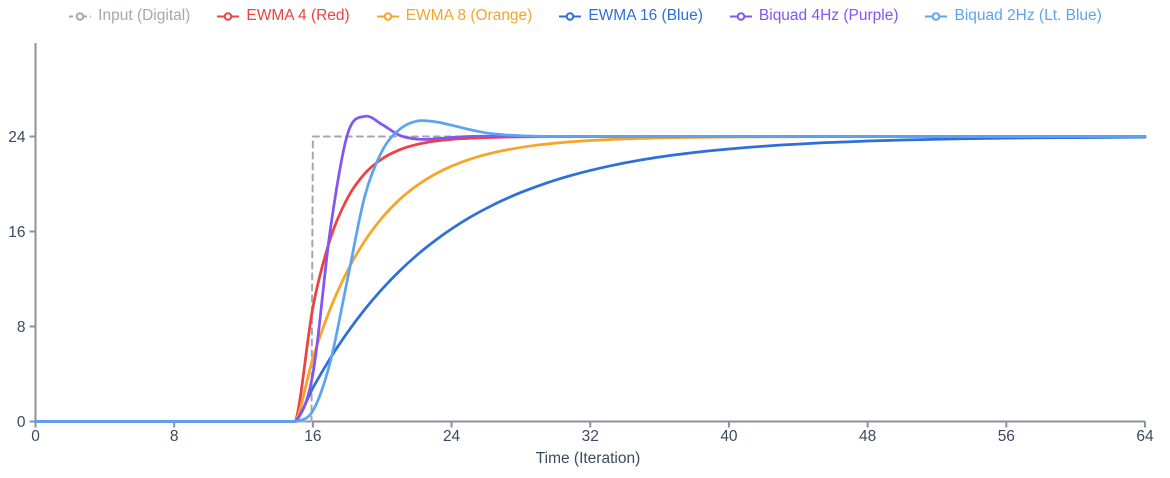 Image resolution: width=1170 pixels, height=478 pixels. Describe the element at coordinates (387, 16) in the screenshot. I see `legend-marker-ewma8-icon` at that location.